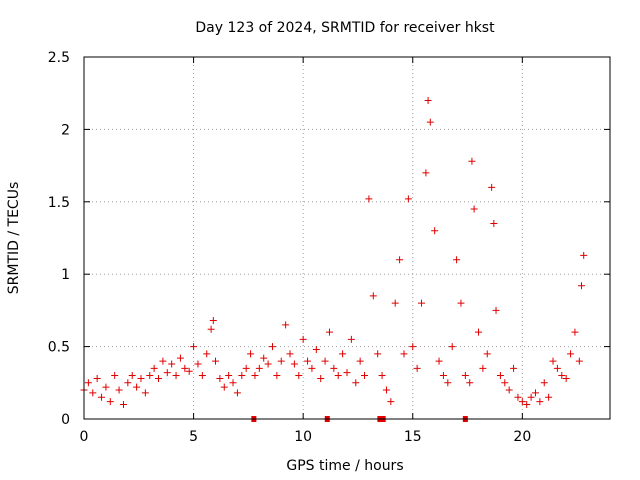 The image size is (640, 480). I want to click on y-tick-label: 2, so click(65, 130).